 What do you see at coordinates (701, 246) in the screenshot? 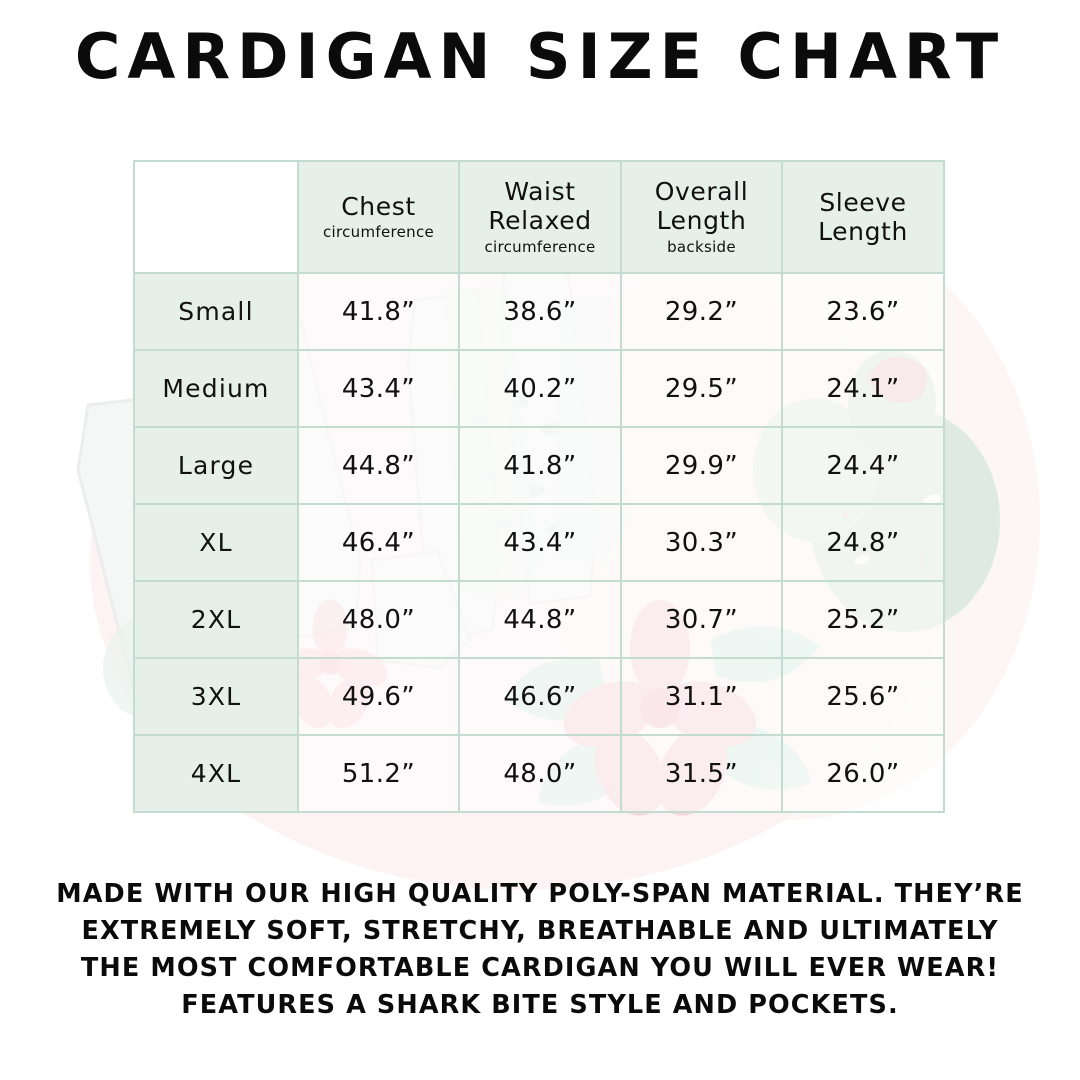
I see `column-header-overall-length-sub: backside` at bounding box center [701, 246].